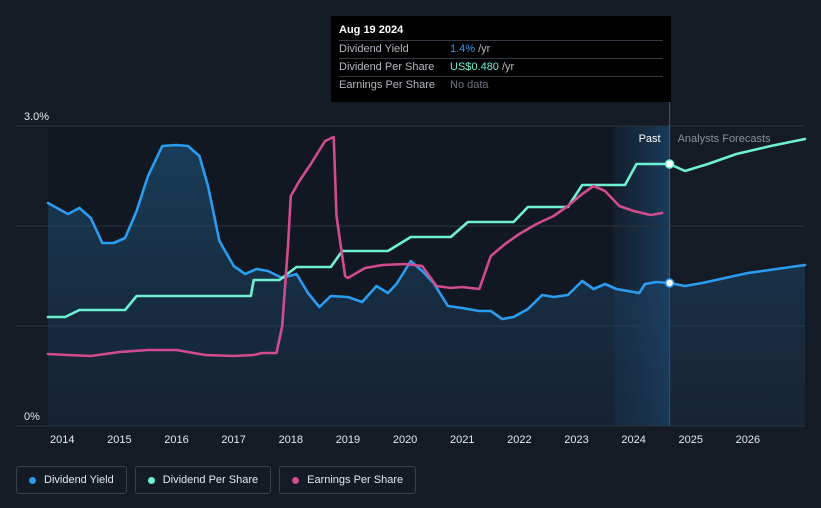 This screenshot has height=508, width=821. I want to click on x-tick-label: 2016, so click(176, 440).